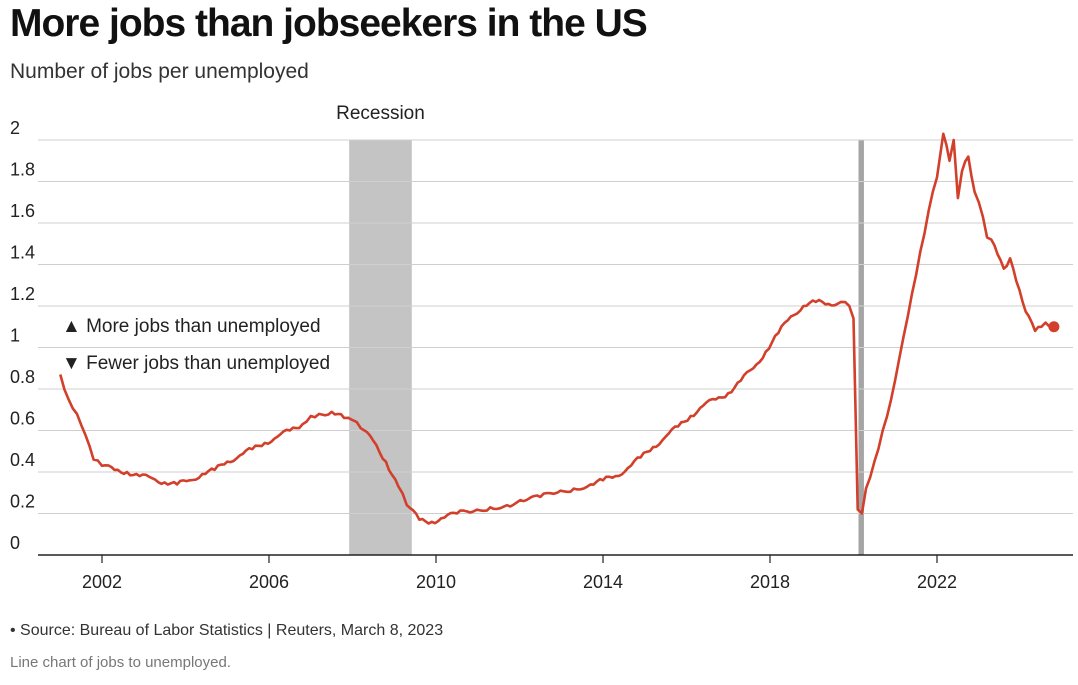 The width and height of the screenshot is (1078, 685). What do you see at coordinates (102, 582) in the screenshot?
I see `x-tick-label: 2002` at bounding box center [102, 582].